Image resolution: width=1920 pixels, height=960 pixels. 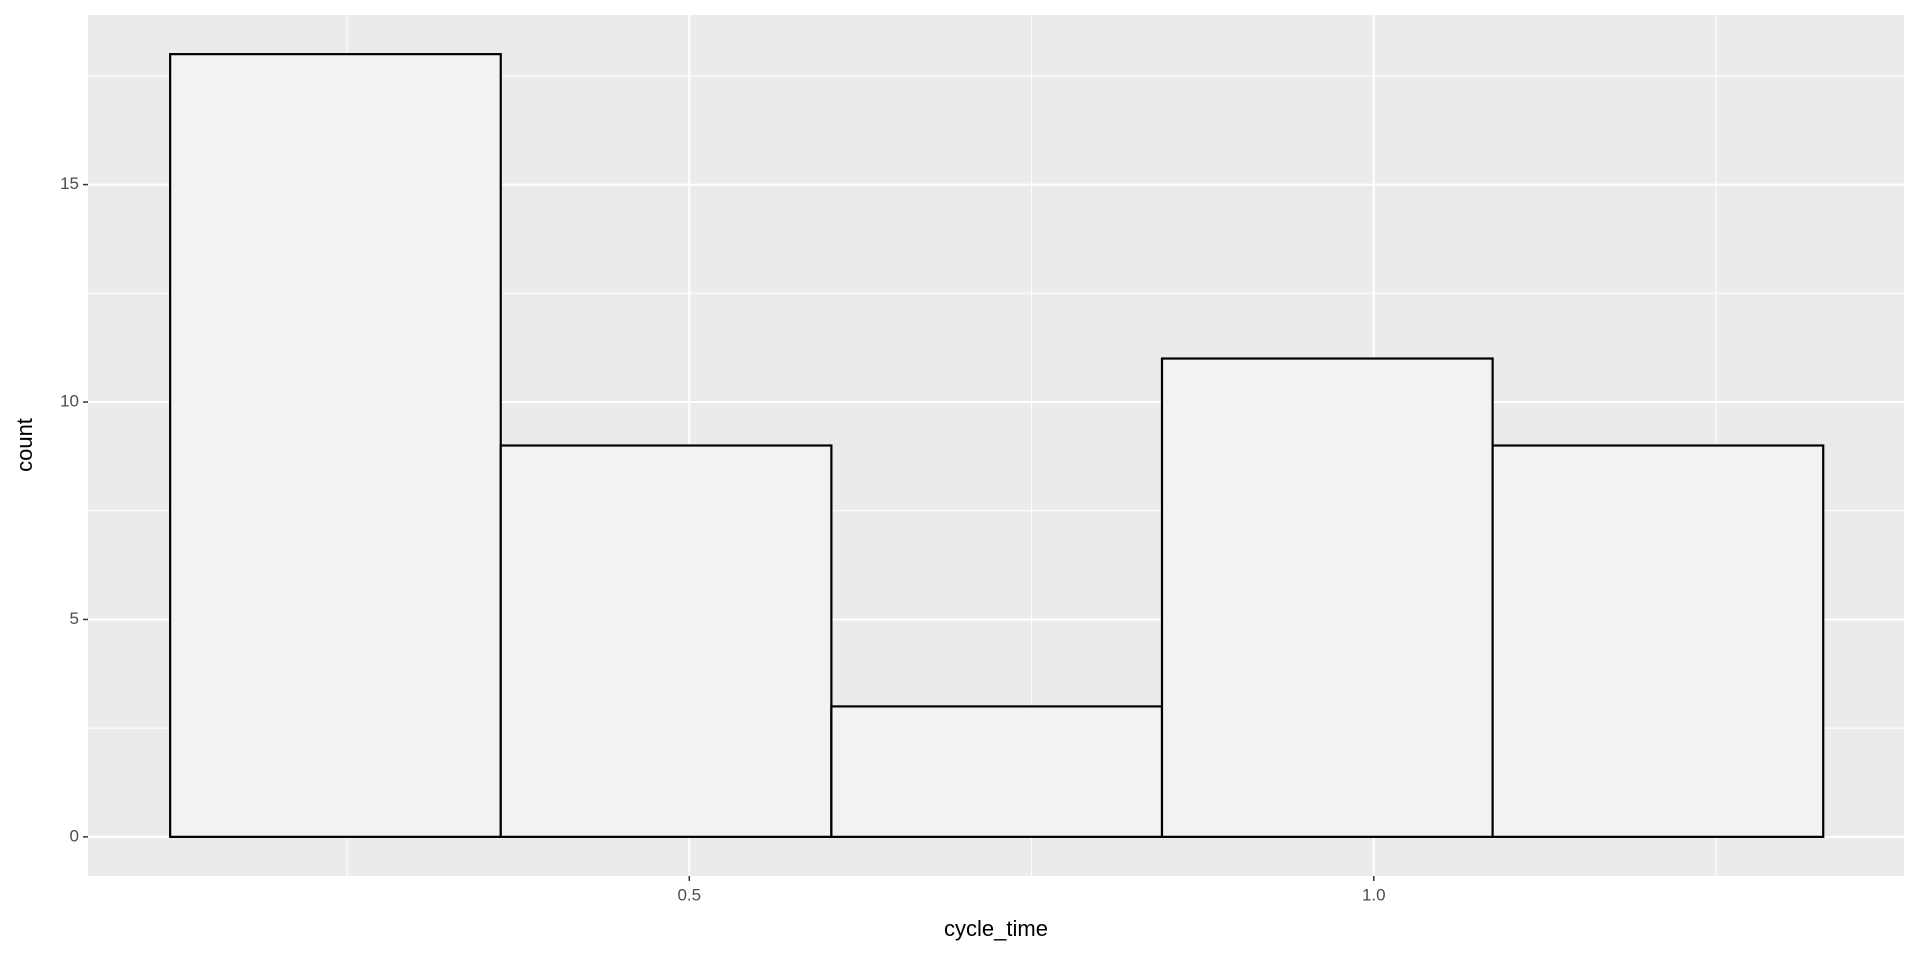 I want to click on y-tick-label: 10, so click(x=69, y=400).